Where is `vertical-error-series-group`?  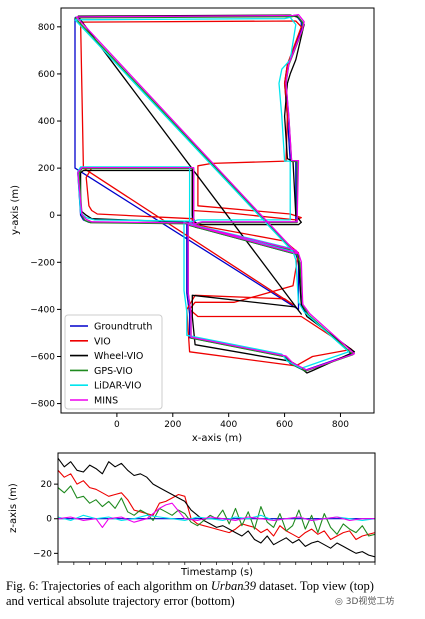 vertical-error-series-group is located at coordinates (216, 507).